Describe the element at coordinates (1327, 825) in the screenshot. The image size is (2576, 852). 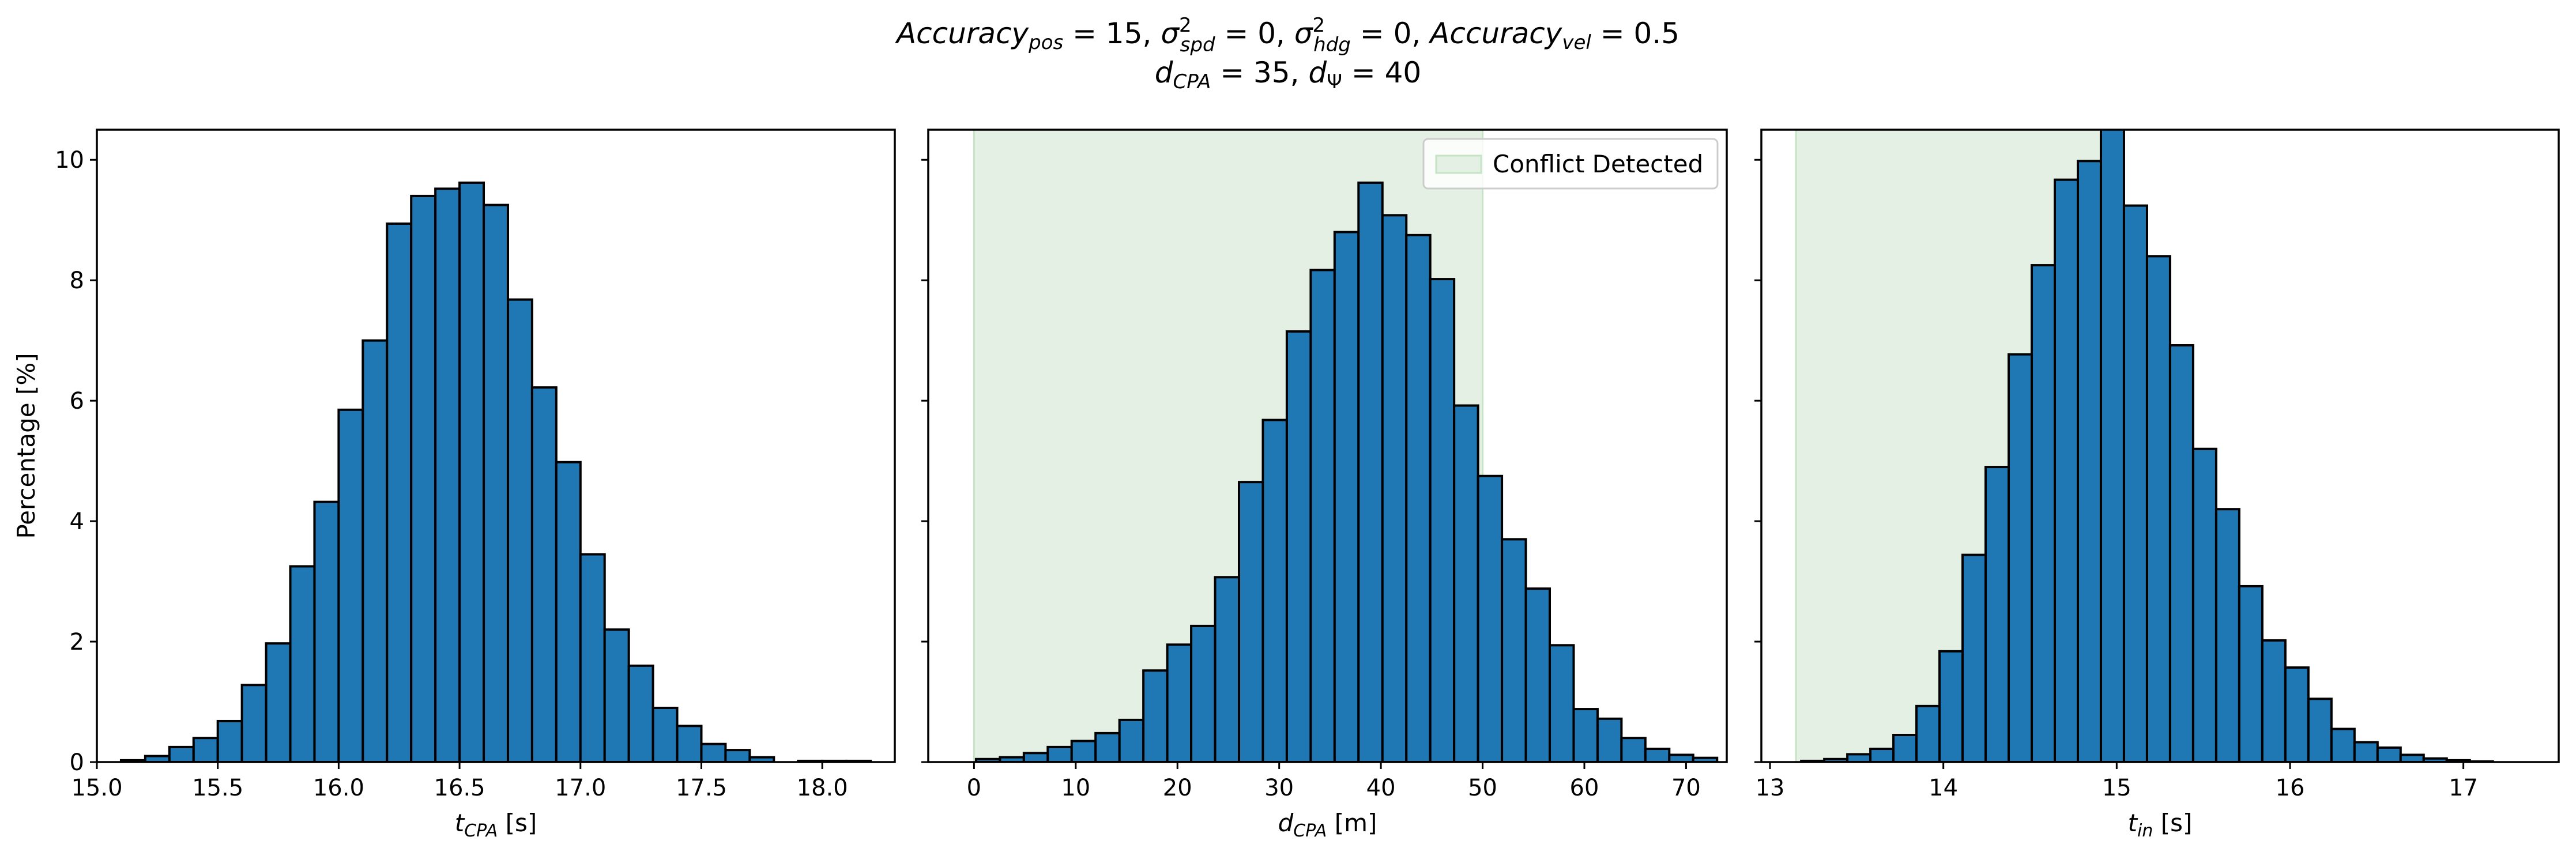
I see `x-axis-label: dCPA [m]` at that location.